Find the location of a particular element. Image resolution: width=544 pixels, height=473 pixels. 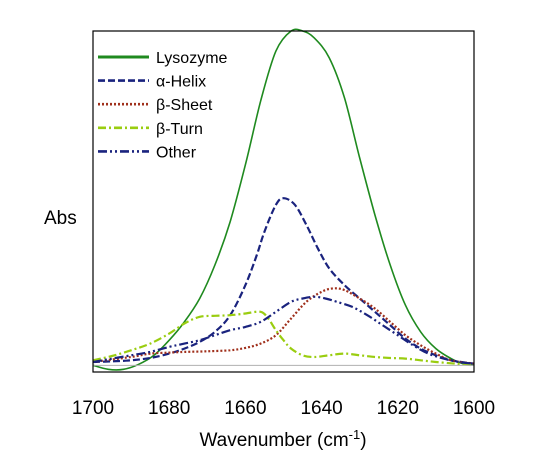

x-axis-label: Wavenumber (cm-1) is located at coordinates (282, 439).